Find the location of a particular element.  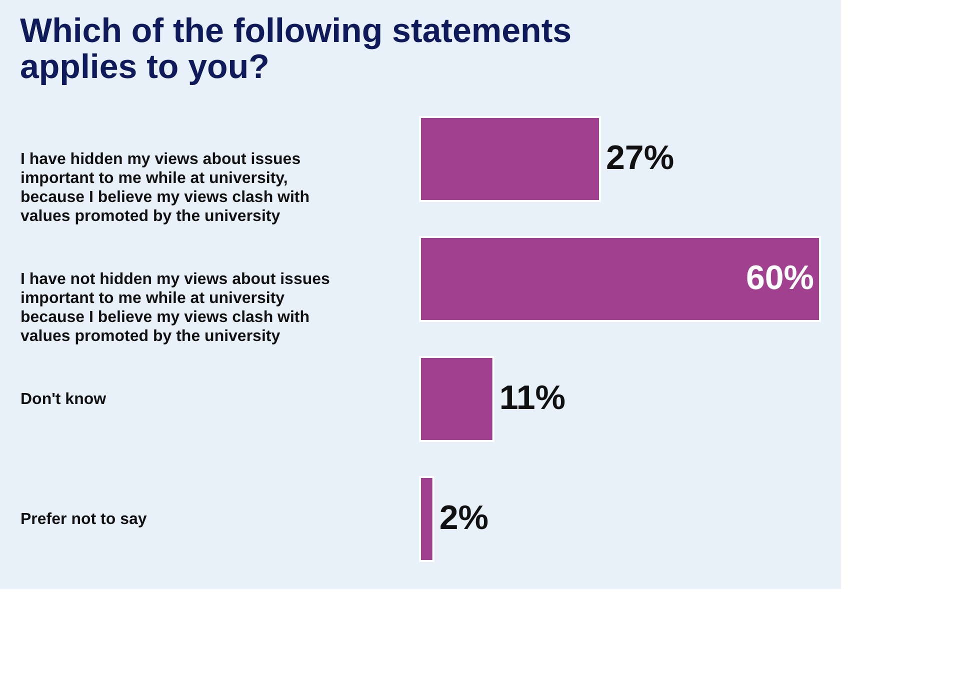

data-label: 60% is located at coordinates (780, 278).